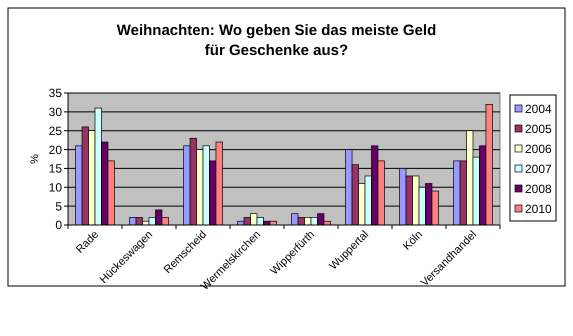 The image size is (573, 336). What do you see at coordinates (58, 206) in the screenshot?
I see `y-tick-label: 5` at bounding box center [58, 206].